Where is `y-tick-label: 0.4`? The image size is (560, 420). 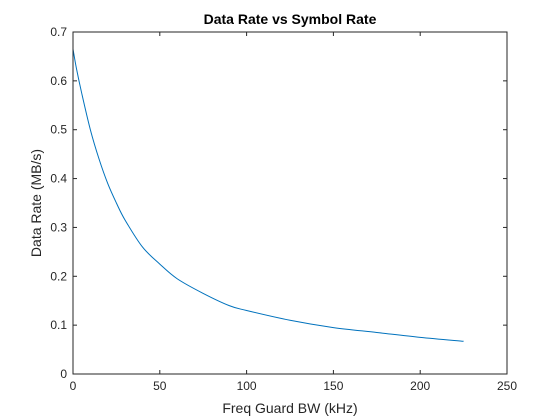 y-tick-label: 0.4 is located at coordinates (58, 179).